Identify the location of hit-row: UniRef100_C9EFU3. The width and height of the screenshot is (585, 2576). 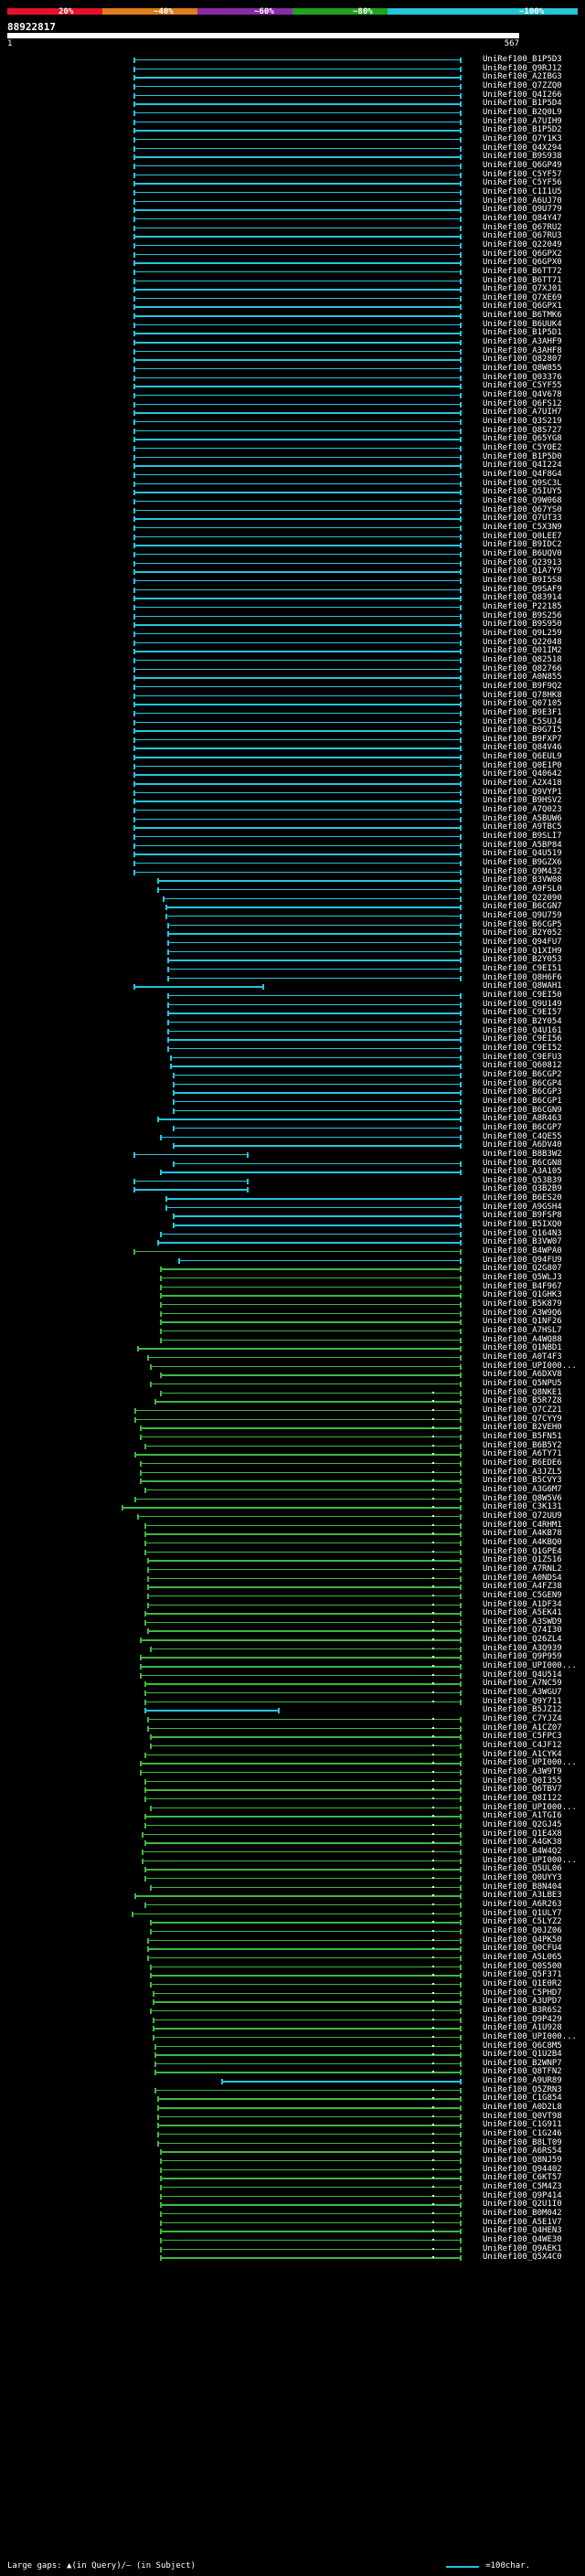
(293, 1058).